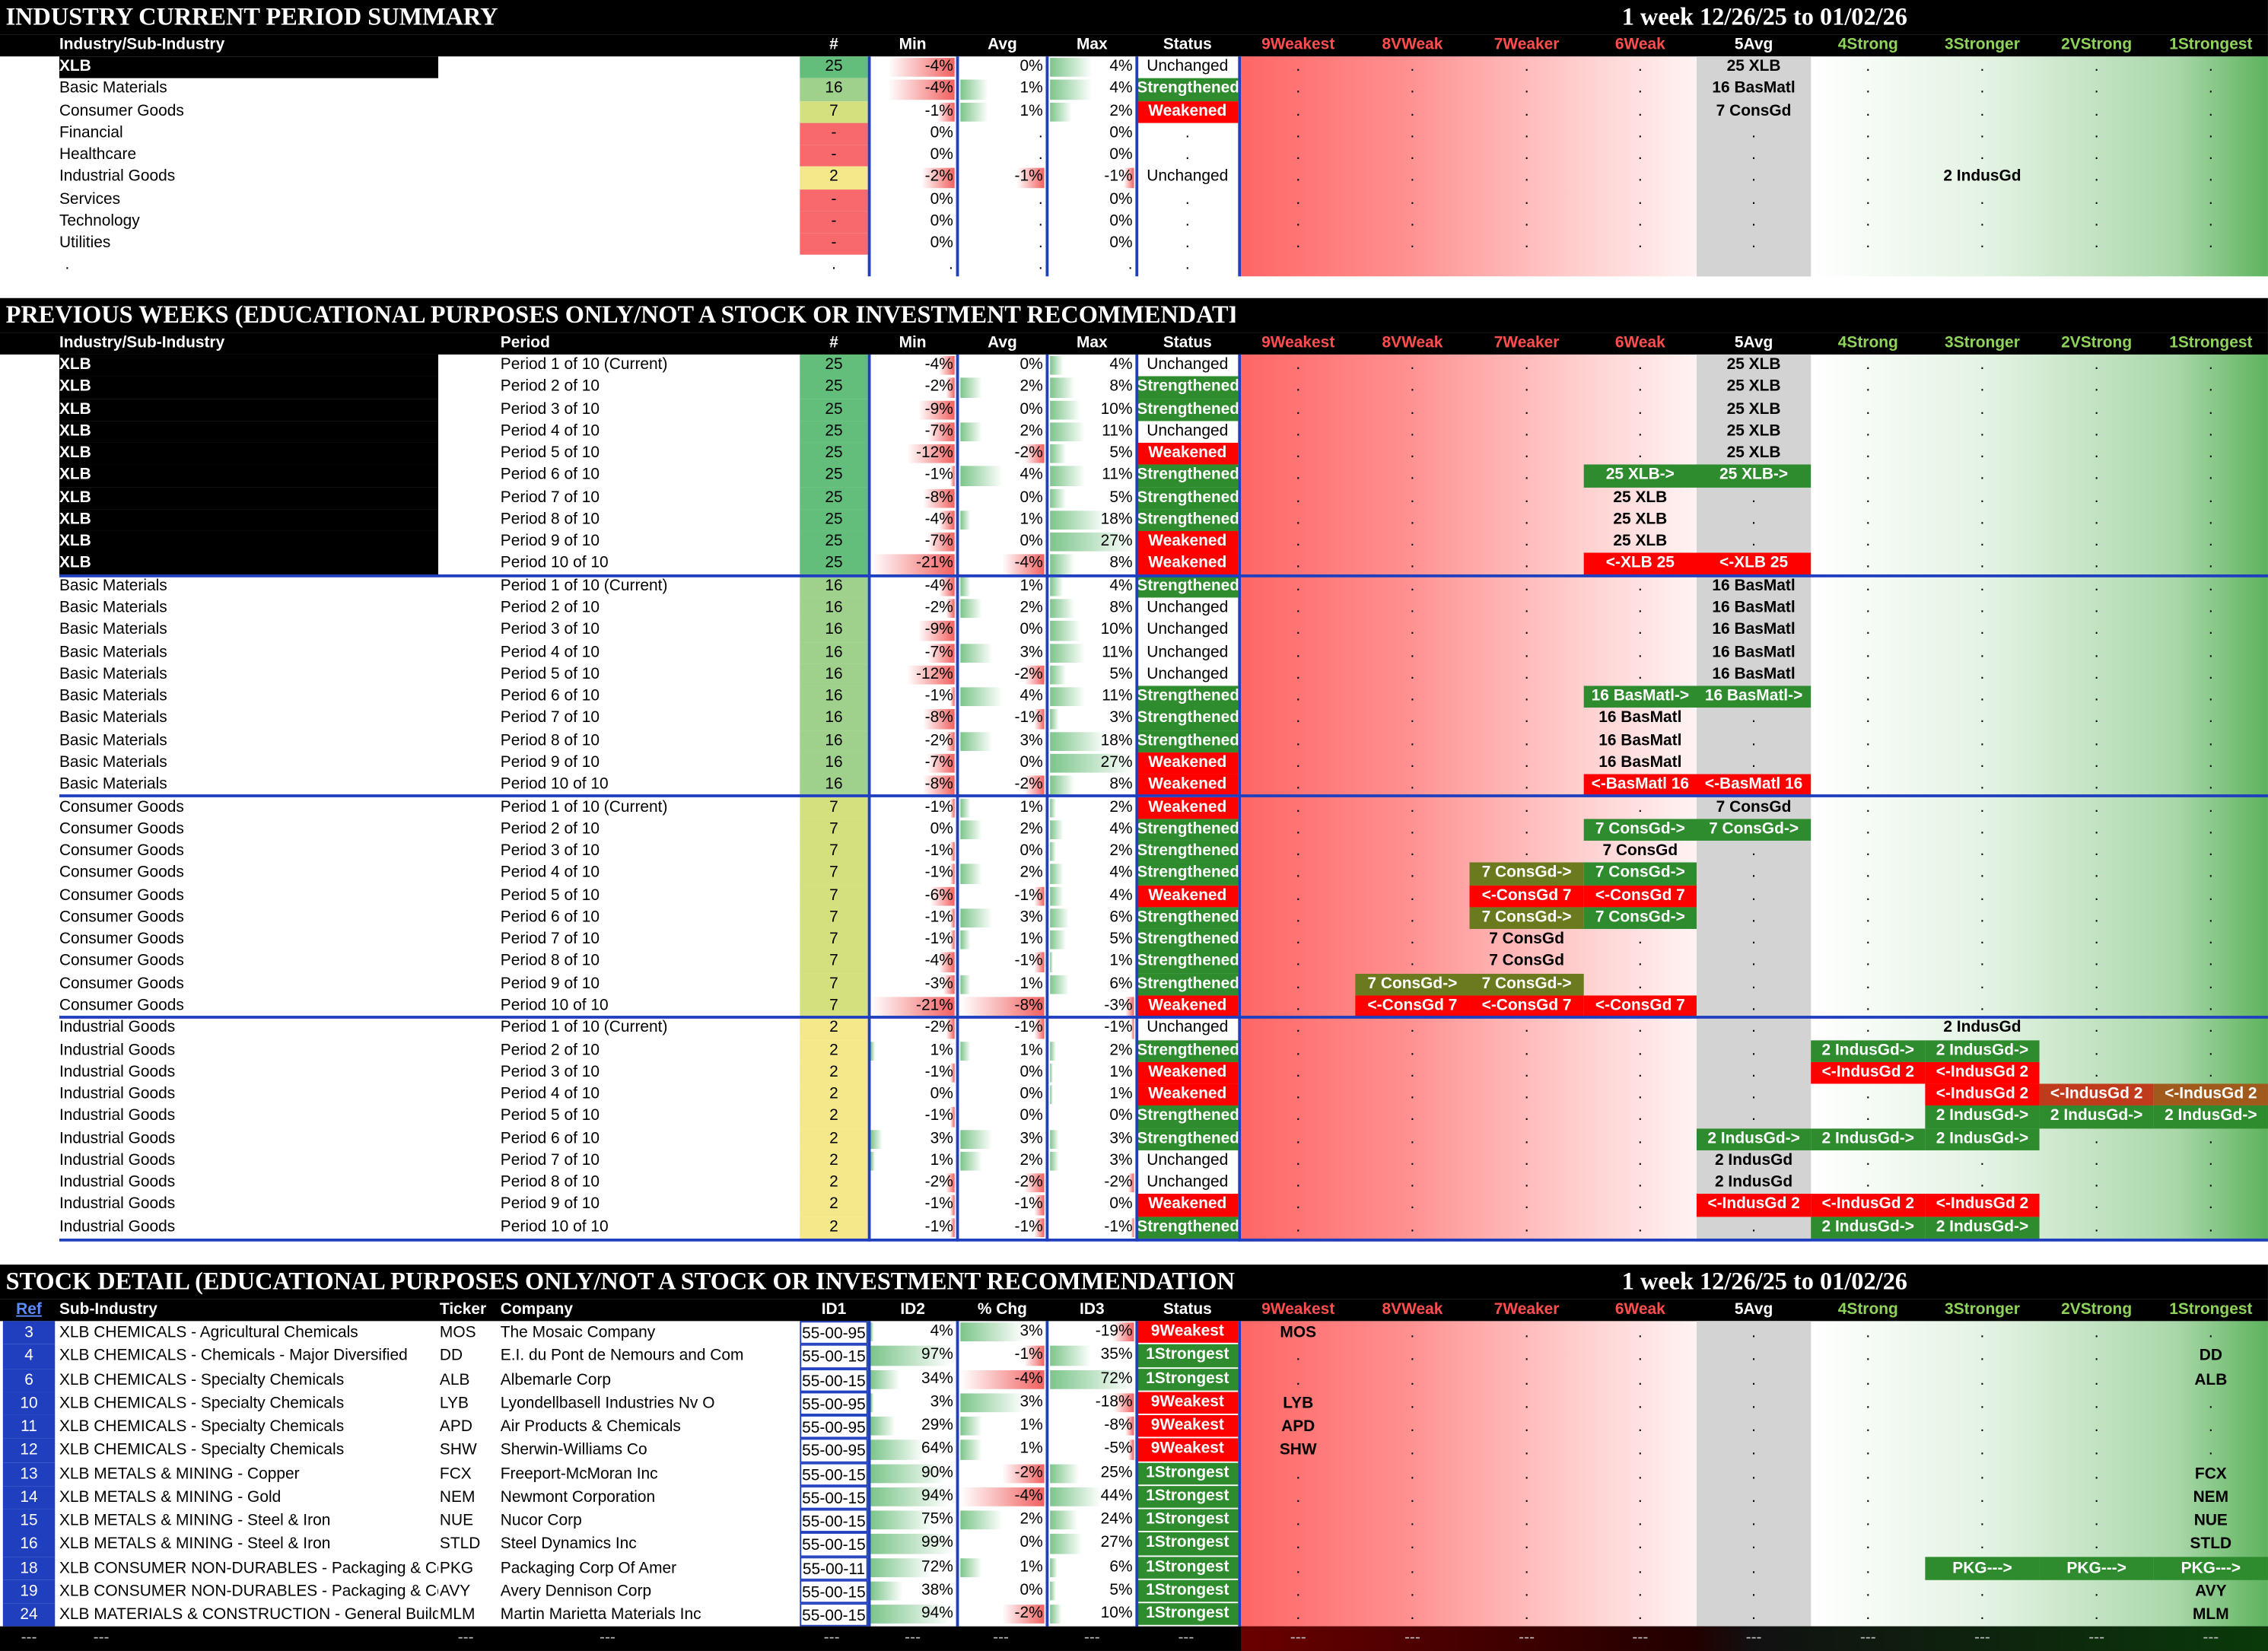 Image resolution: width=2268 pixels, height=1651 pixels. Describe the element at coordinates (179, 1474) in the screenshot. I see `sub-industry: XLB METALS & MINING - Copper` at that location.